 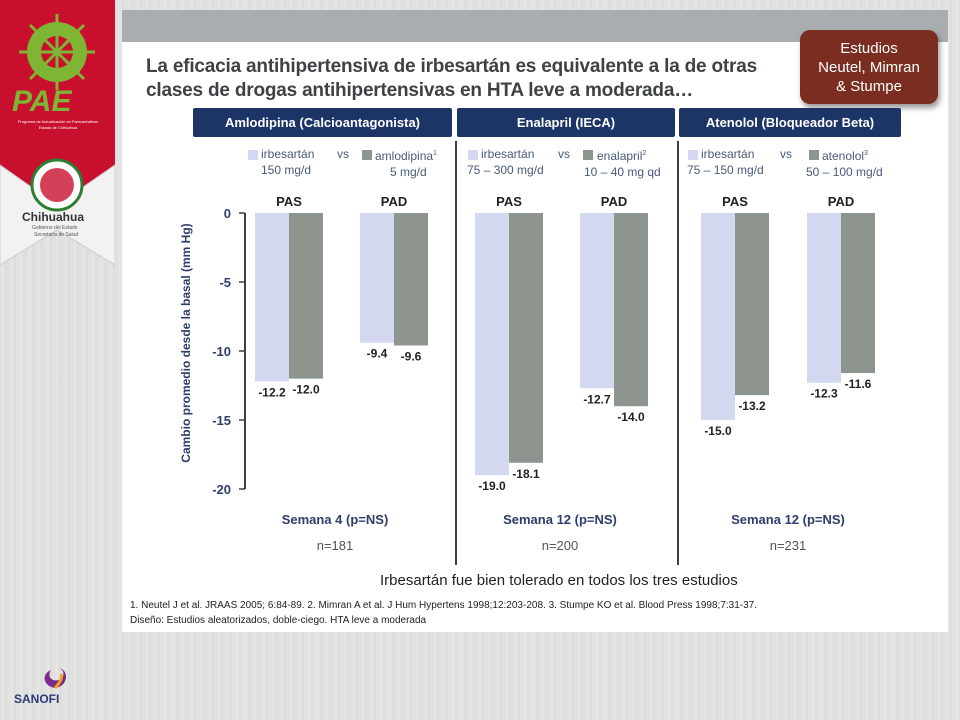 What do you see at coordinates (288, 162) in the screenshot?
I see `legend-a-1: irbesartán 150 mg/d` at bounding box center [288, 162].